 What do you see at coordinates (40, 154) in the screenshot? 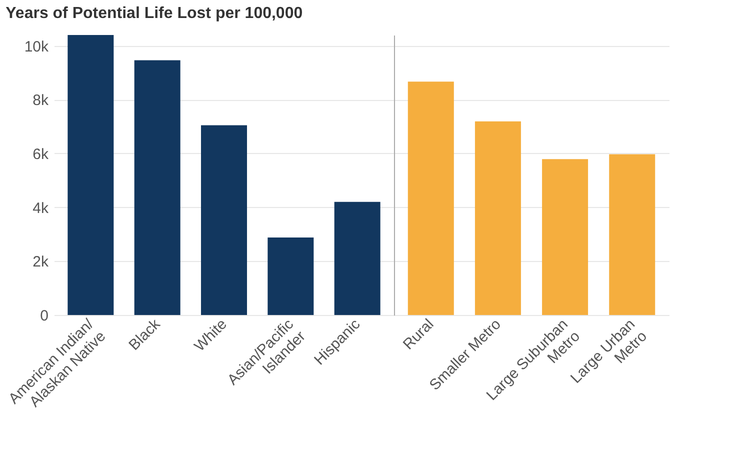
I see `y-tick-label: 6k` at bounding box center [40, 154].